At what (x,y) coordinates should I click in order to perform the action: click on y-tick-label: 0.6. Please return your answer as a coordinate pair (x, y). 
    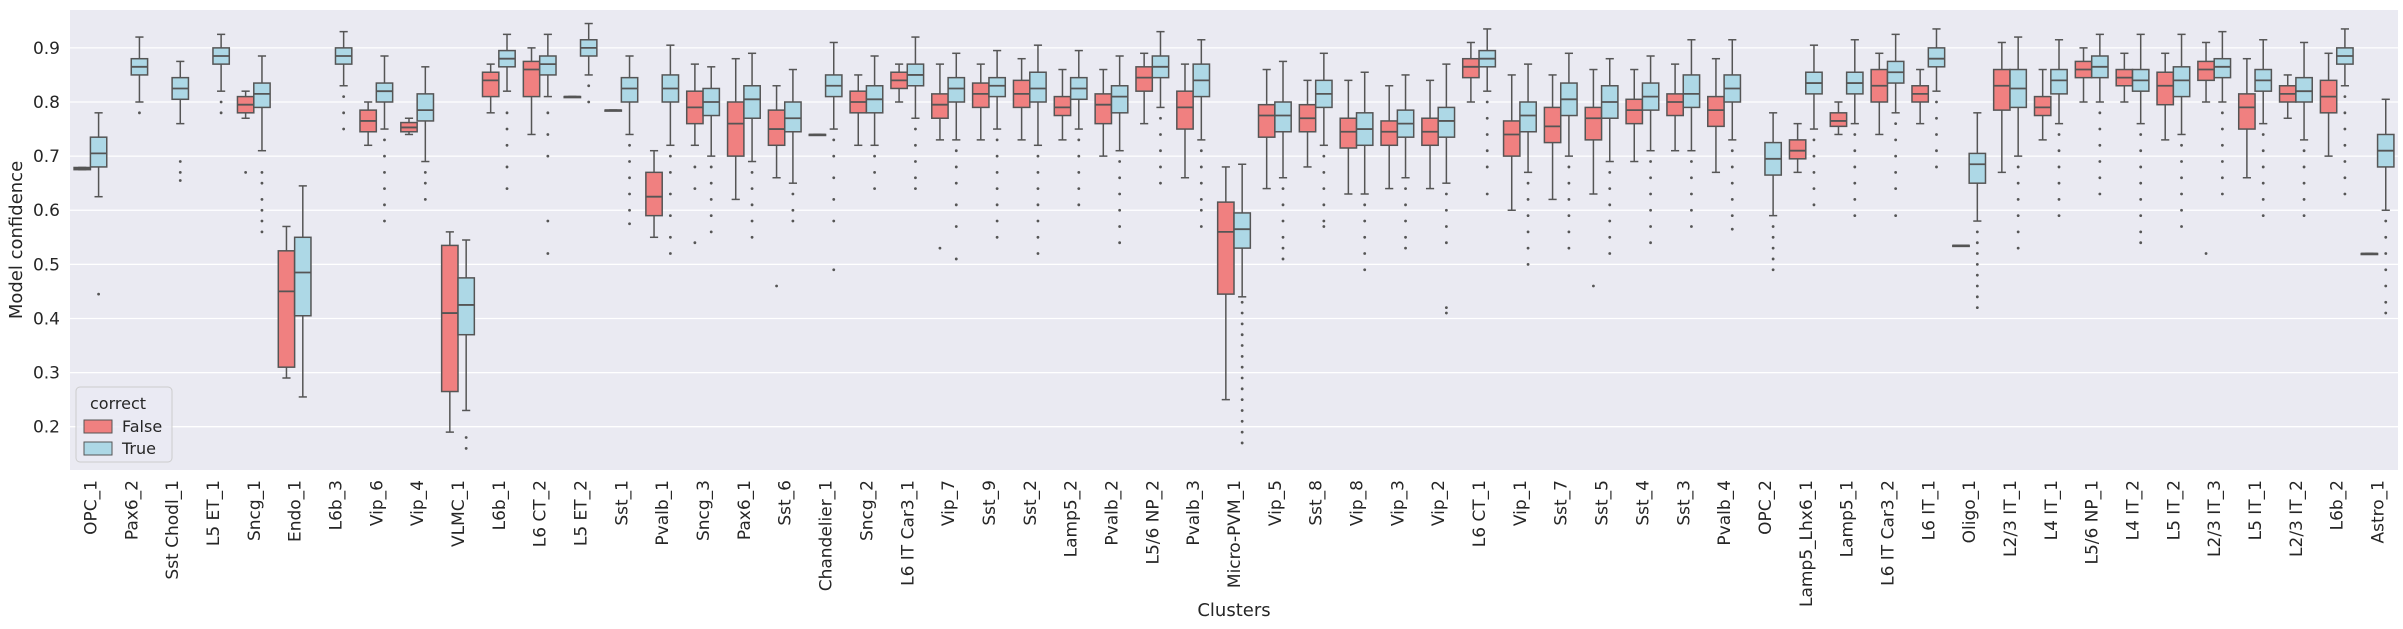
    Looking at the image, I should click on (46, 211).